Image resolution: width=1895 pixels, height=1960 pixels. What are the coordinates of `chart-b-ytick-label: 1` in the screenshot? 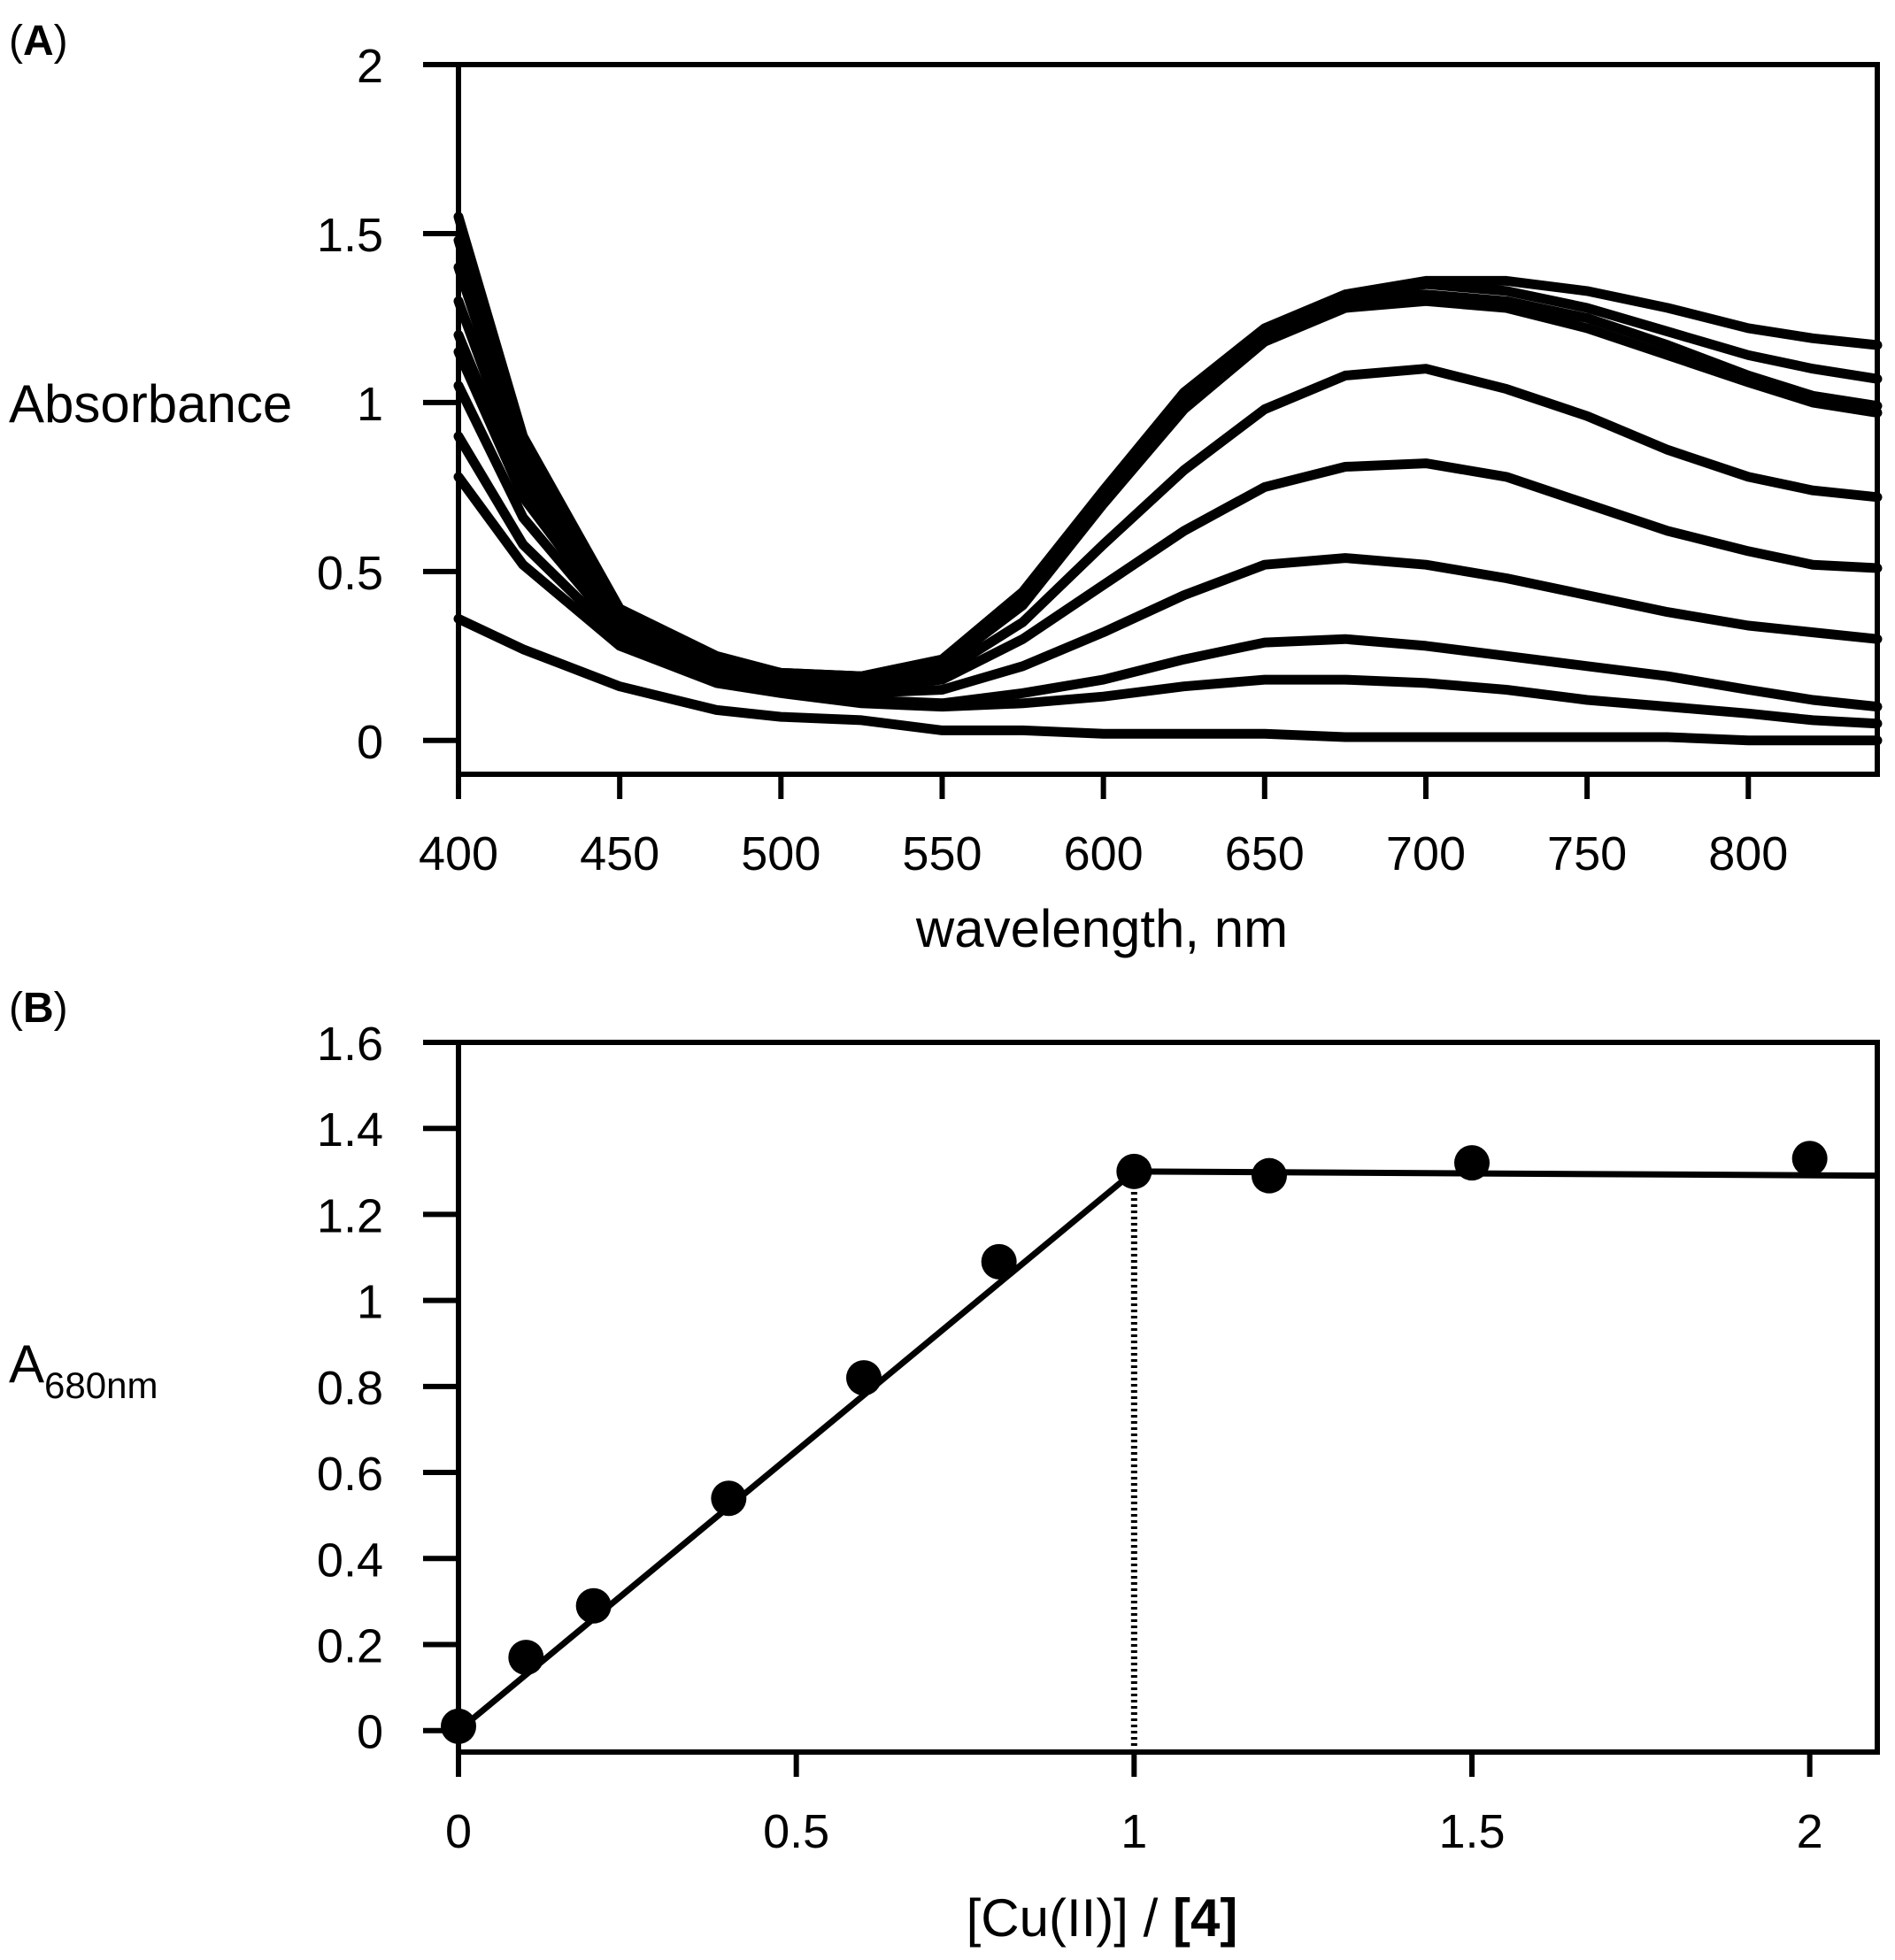 It's located at (370, 1302).